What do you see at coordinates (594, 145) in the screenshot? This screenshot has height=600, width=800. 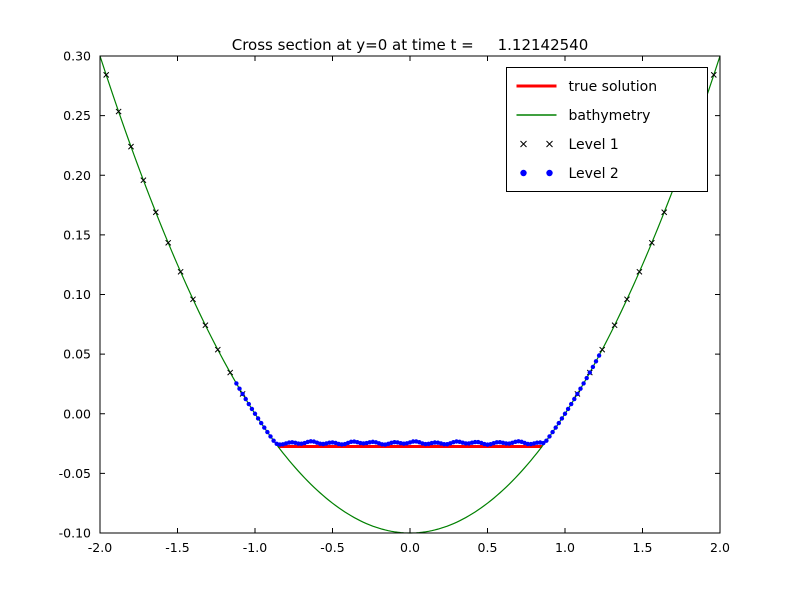 I see `legend-label: Level 1` at bounding box center [594, 145].